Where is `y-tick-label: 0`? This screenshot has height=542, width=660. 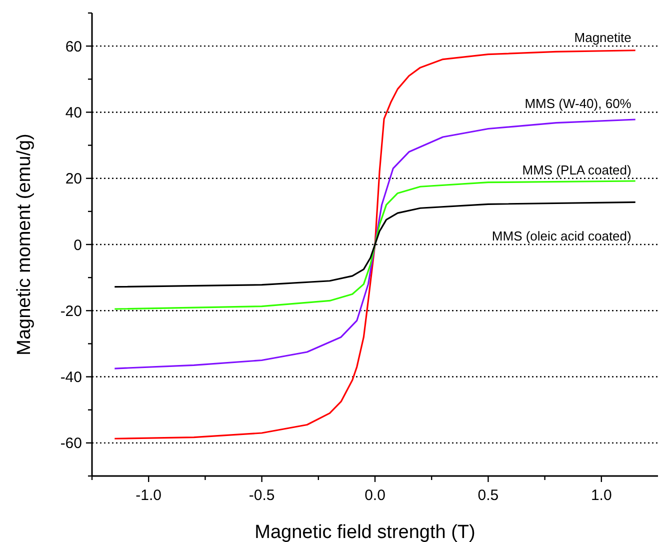 y-tick-label: 0 is located at coordinates (78, 245).